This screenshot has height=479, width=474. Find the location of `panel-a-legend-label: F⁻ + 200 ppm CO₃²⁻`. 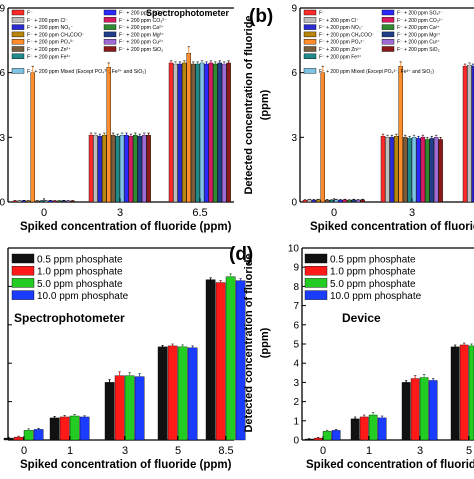

panel-a-legend-label: F⁻ + 200 ppm CO₃²⁻ is located at coordinates (143, 21).